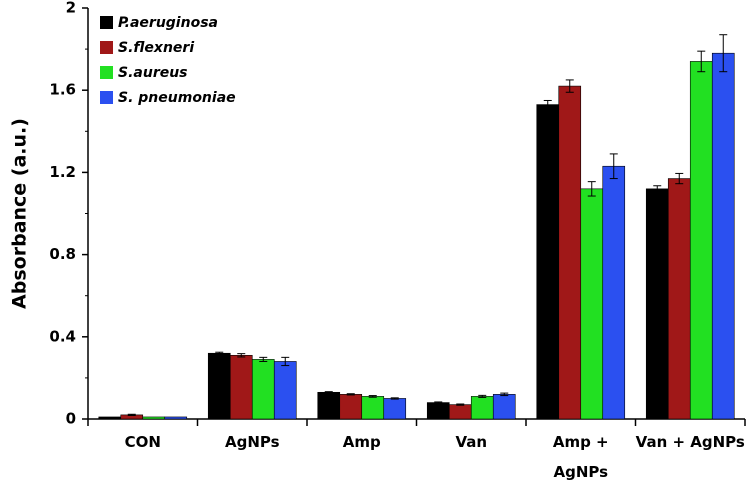 The height and width of the screenshot is (482, 749). I want to click on x-tick-label: CON, so click(143, 442).